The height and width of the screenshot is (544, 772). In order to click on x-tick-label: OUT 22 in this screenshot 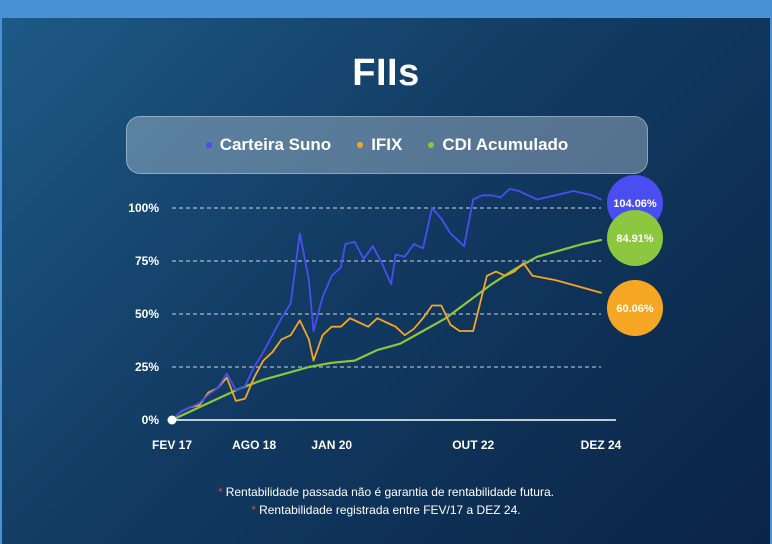, I will do `click(473, 445)`.